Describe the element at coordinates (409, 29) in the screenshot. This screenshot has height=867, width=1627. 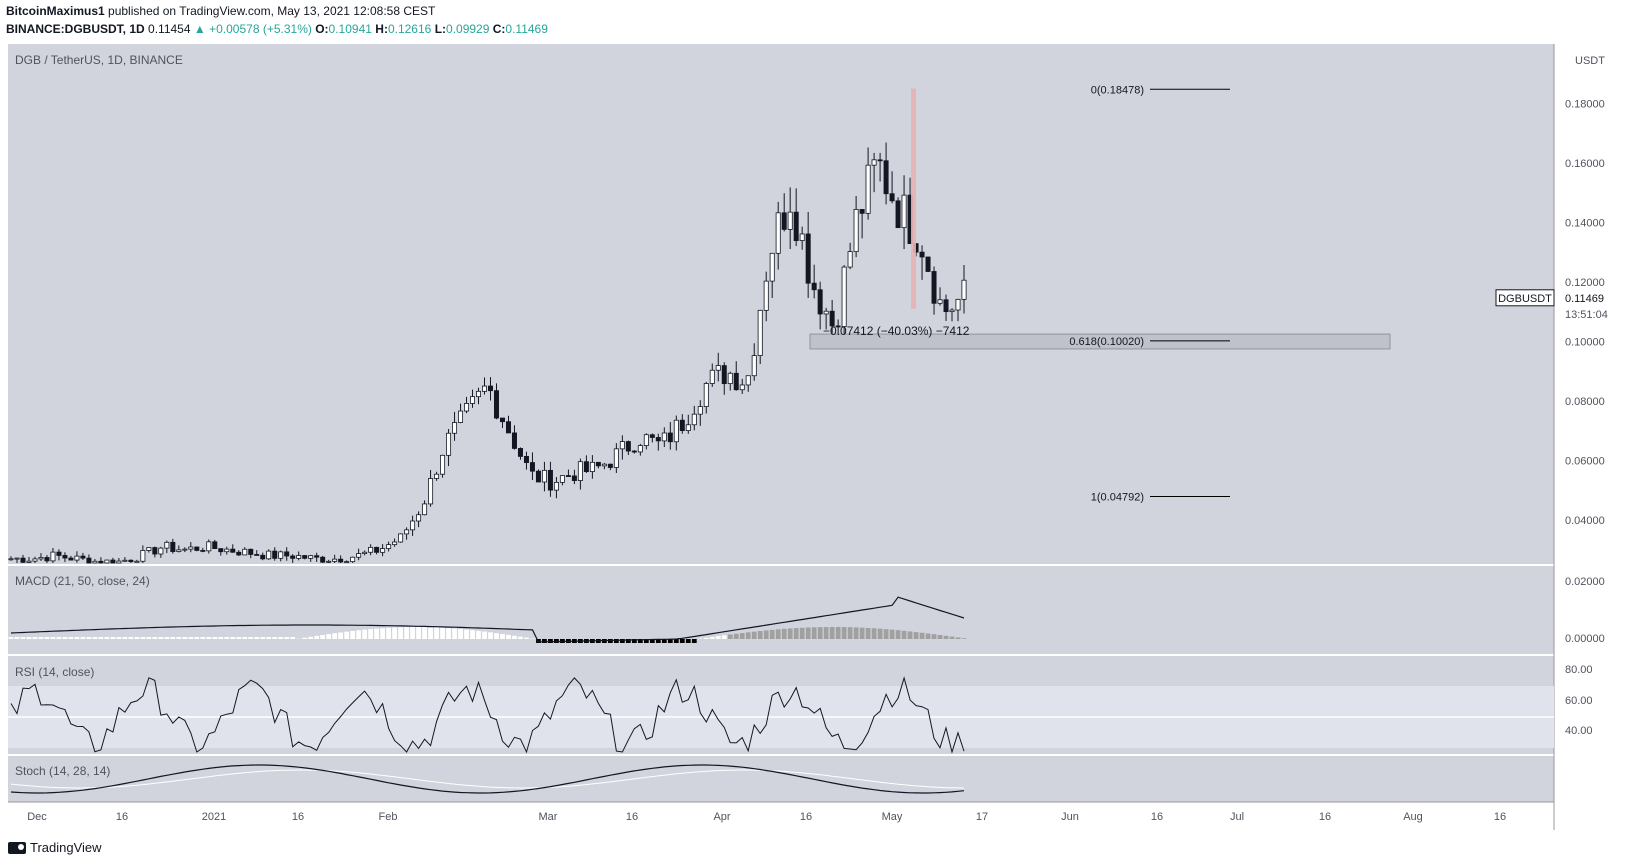
I see `high-value: 0.12616` at that location.